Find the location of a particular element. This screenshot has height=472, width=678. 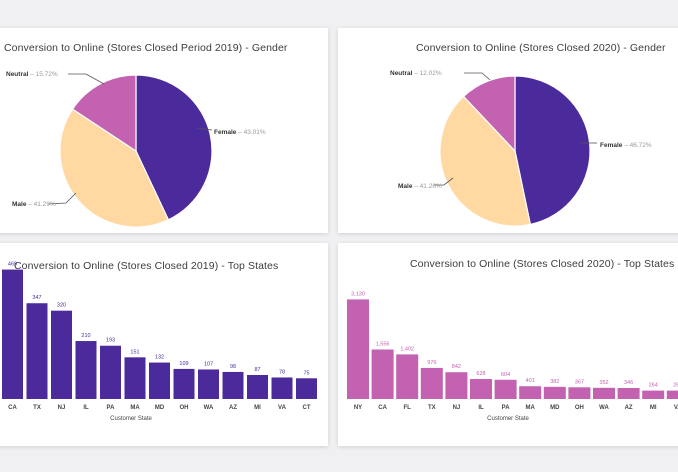

bar-value-label: 75 is located at coordinates (306, 373).